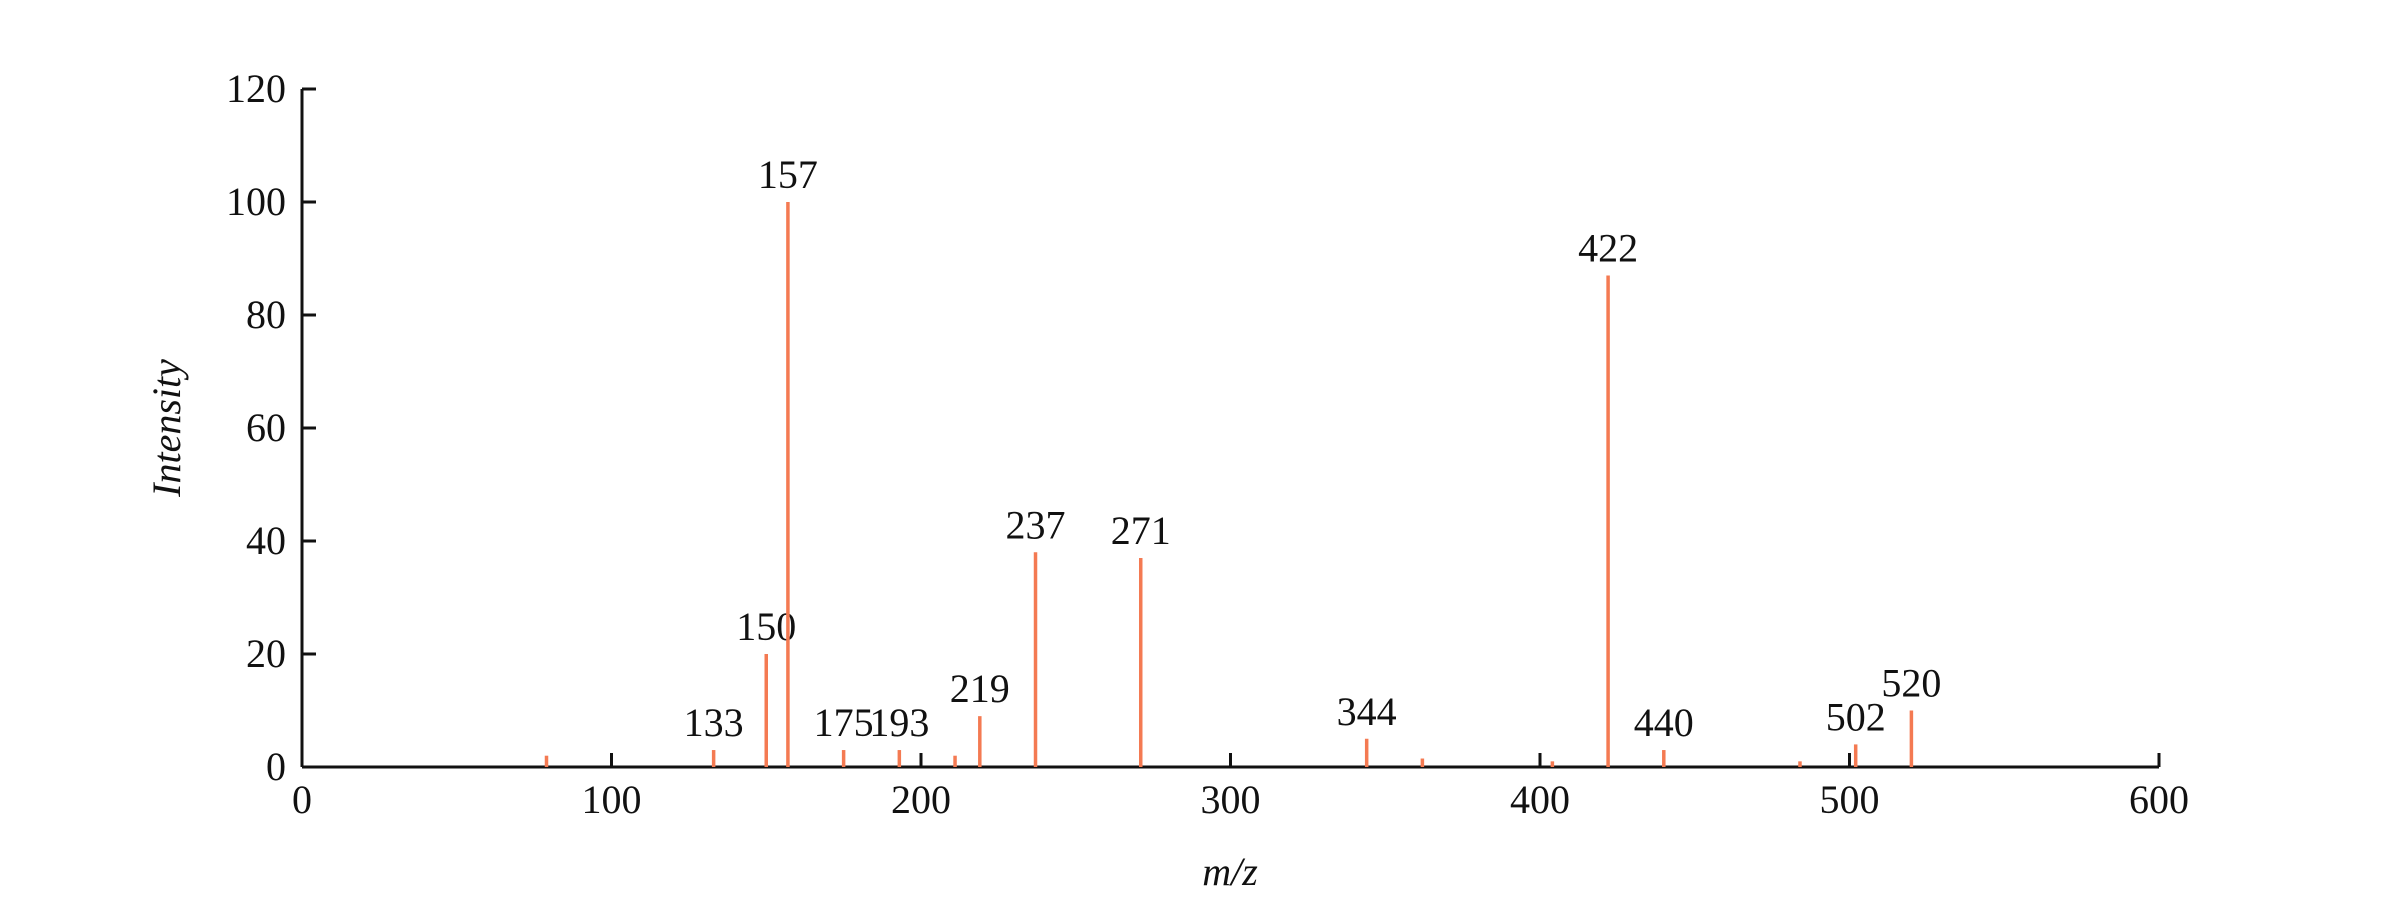  Describe the element at coordinates (1911, 683) in the screenshot. I see `peak-label: 520` at that location.